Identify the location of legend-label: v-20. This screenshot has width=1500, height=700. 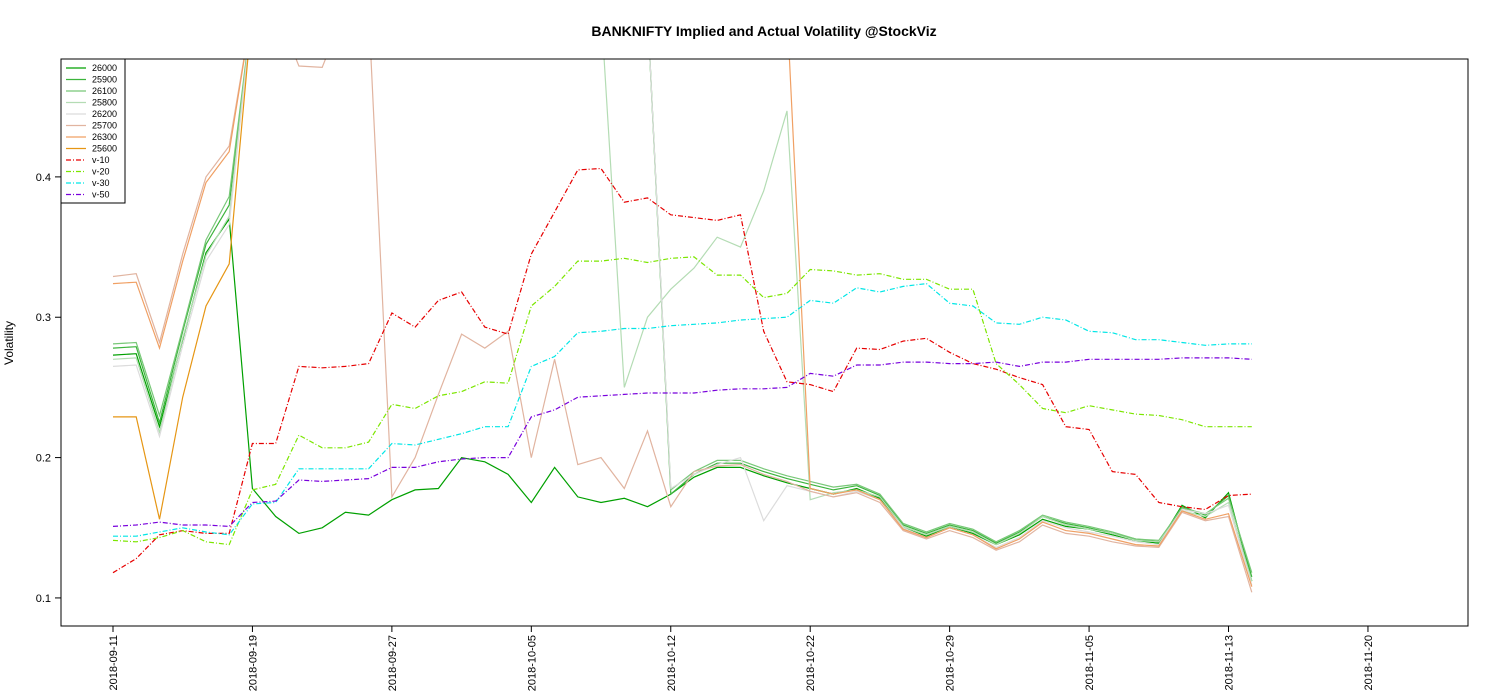
(101, 172).